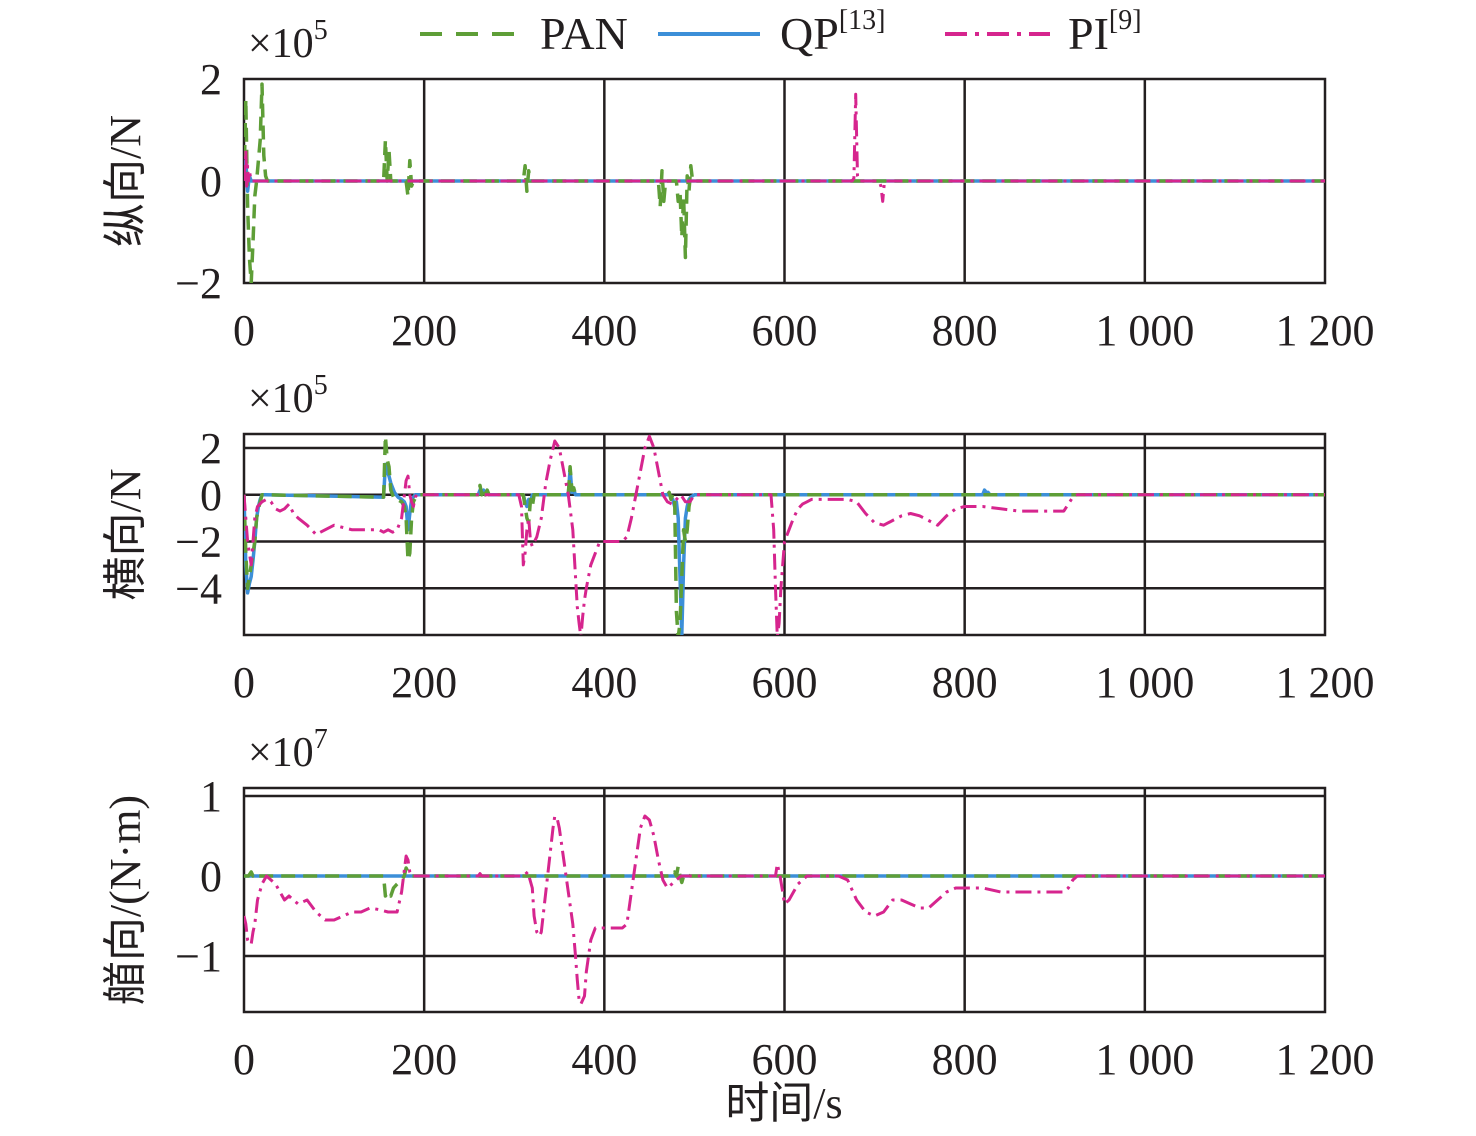 This screenshot has height=1136, width=1476. Describe the element at coordinates (584, 33) in the screenshot. I see `legend-label-pan: PAN` at that location.